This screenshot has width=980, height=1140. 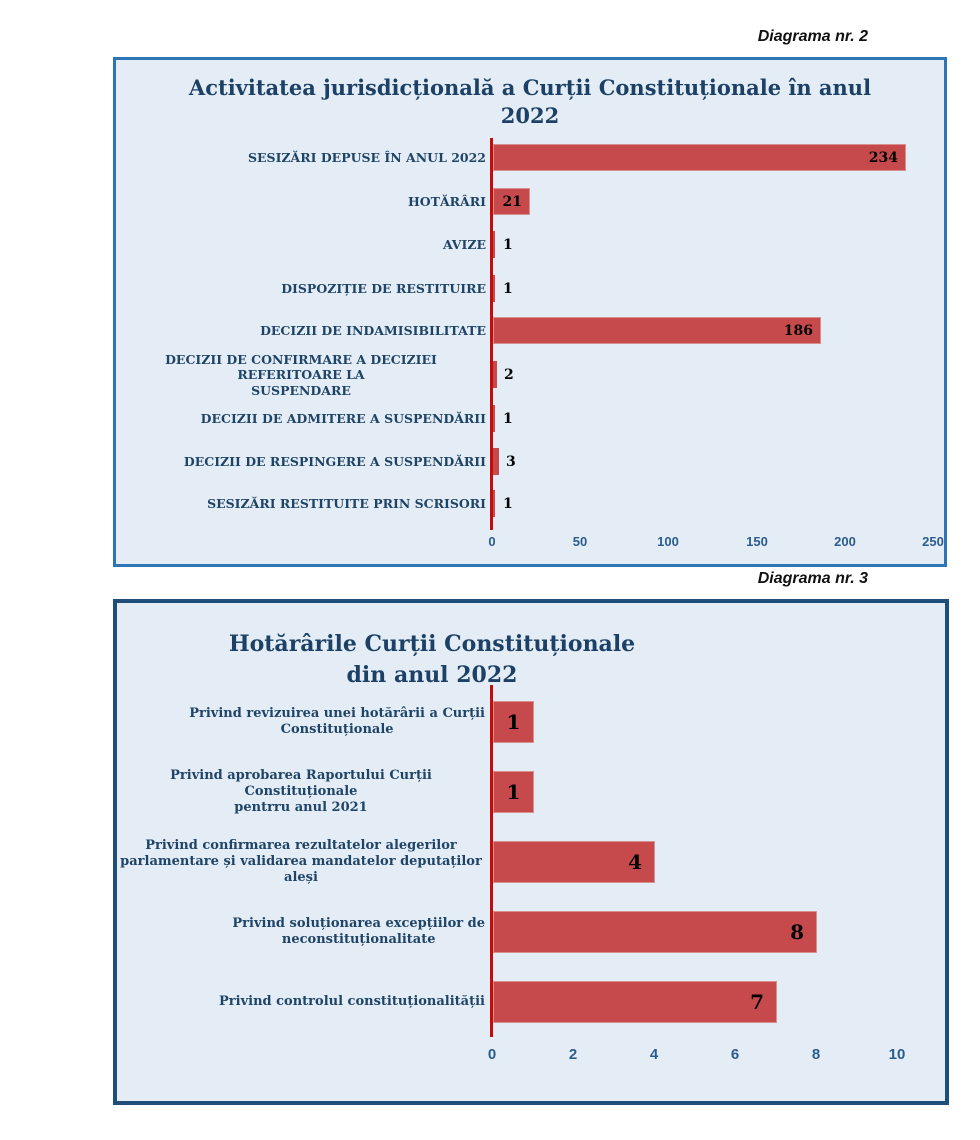 What do you see at coordinates (897, 1054) in the screenshot?
I see `chart-2-x-tick: 10` at bounding box center [897, 1054].